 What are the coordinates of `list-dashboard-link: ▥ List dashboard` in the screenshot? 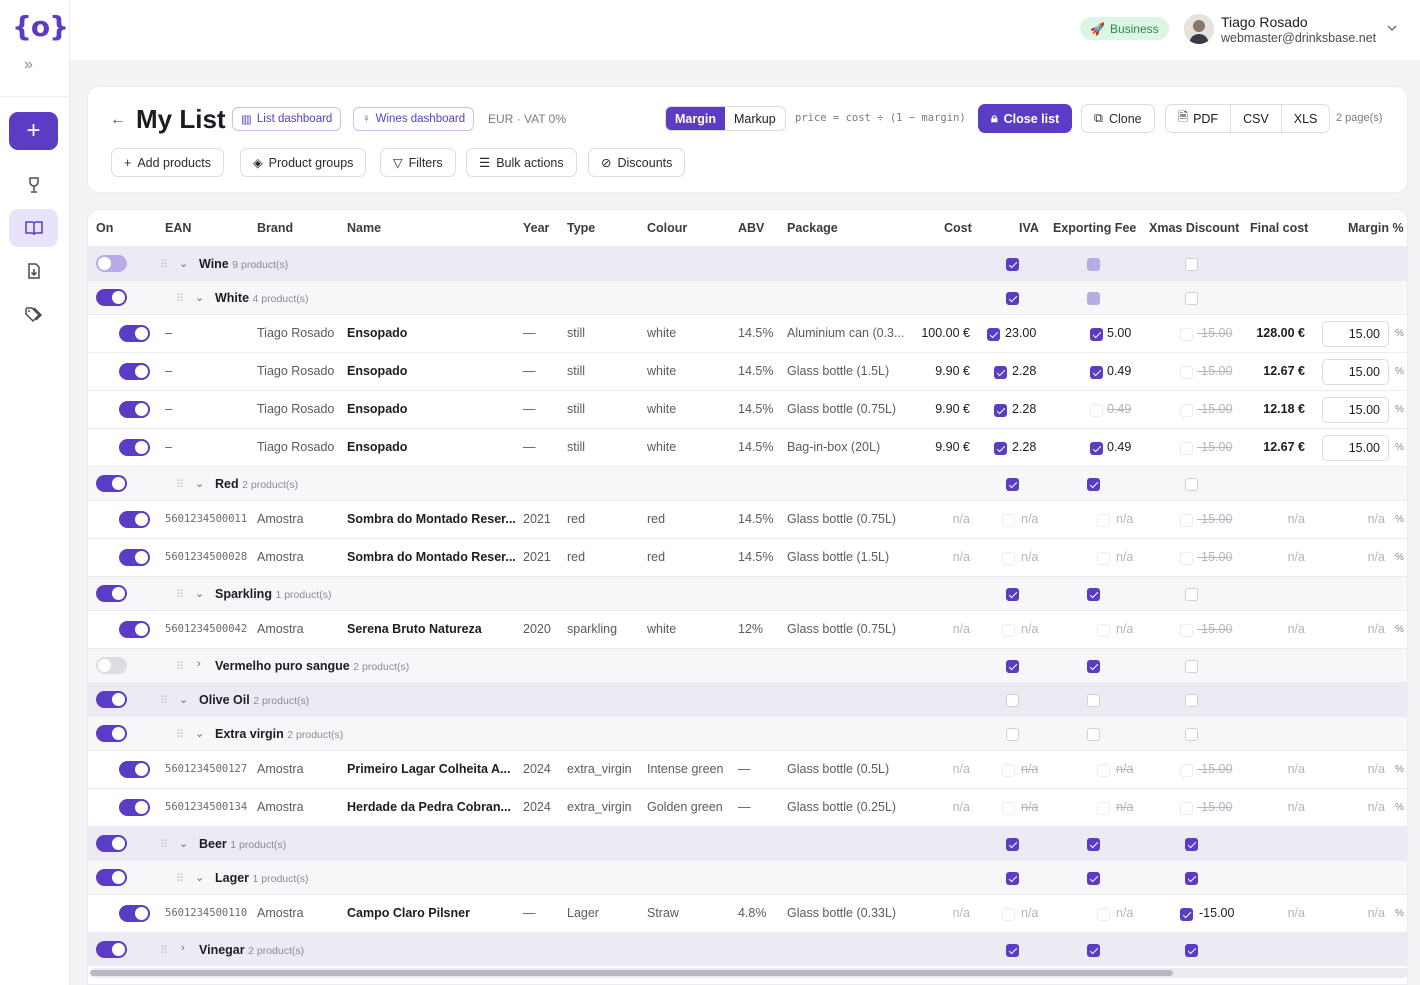 It's located at (287, 119).